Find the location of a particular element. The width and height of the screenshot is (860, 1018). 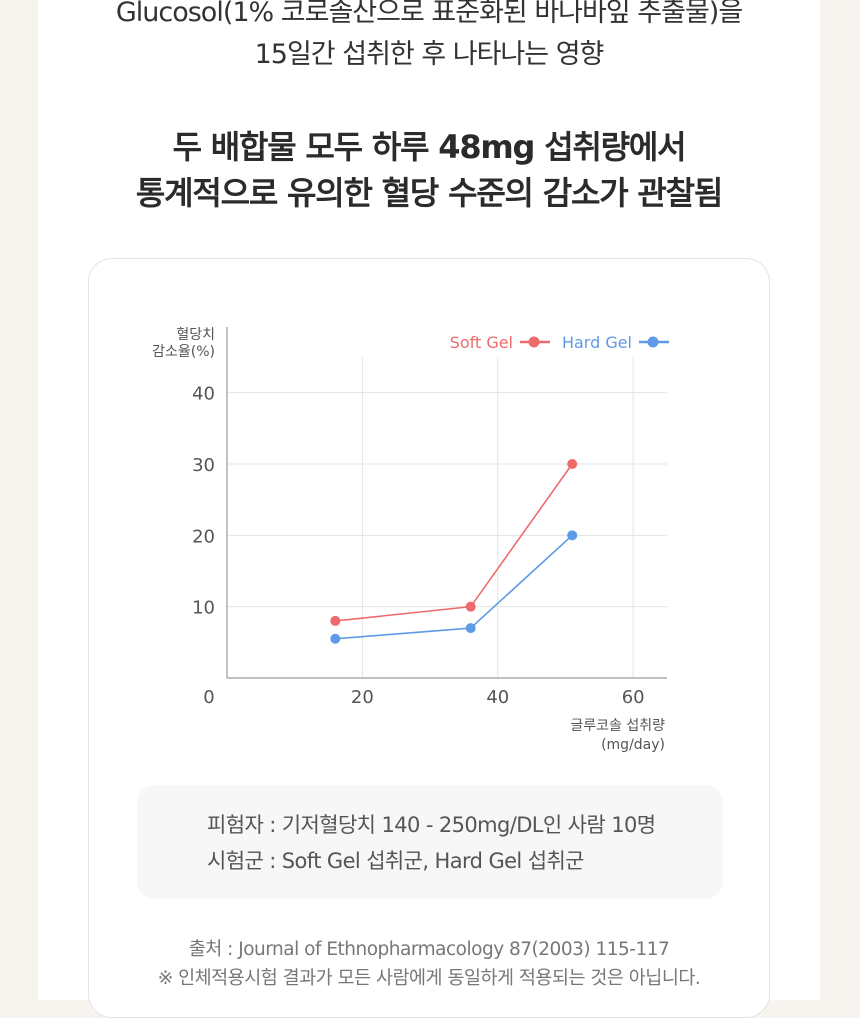

x-tick-label: 20 is located at coordinates (362, 697).